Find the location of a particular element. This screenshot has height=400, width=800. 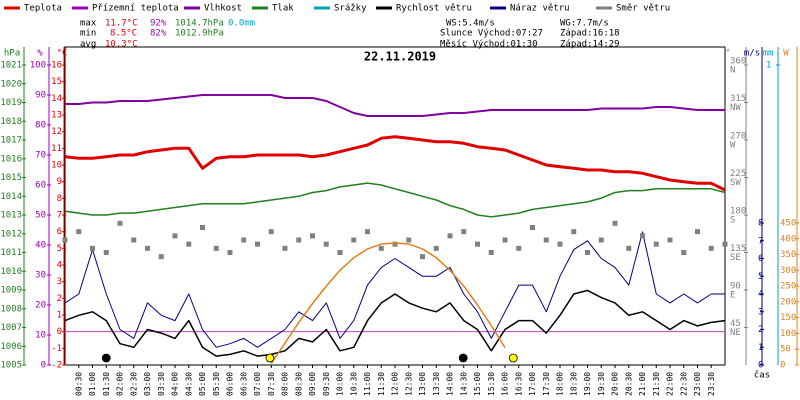

y-tick-label: 450 is located at coordinates (788, 224).